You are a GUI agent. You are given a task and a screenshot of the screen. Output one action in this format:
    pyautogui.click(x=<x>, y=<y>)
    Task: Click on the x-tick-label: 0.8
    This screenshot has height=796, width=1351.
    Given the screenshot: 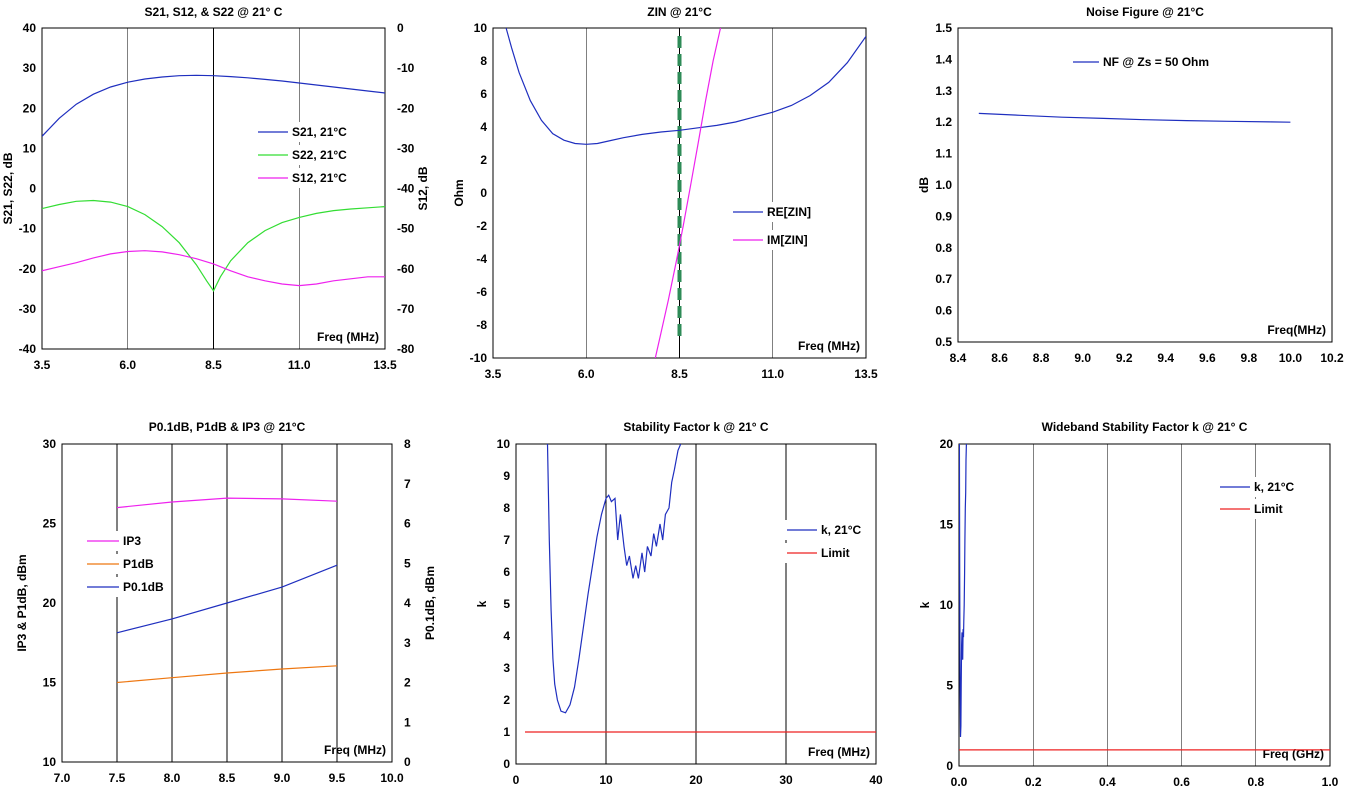 What is the action you would take?
    pyautogui.click(x=1255, y=782)
    